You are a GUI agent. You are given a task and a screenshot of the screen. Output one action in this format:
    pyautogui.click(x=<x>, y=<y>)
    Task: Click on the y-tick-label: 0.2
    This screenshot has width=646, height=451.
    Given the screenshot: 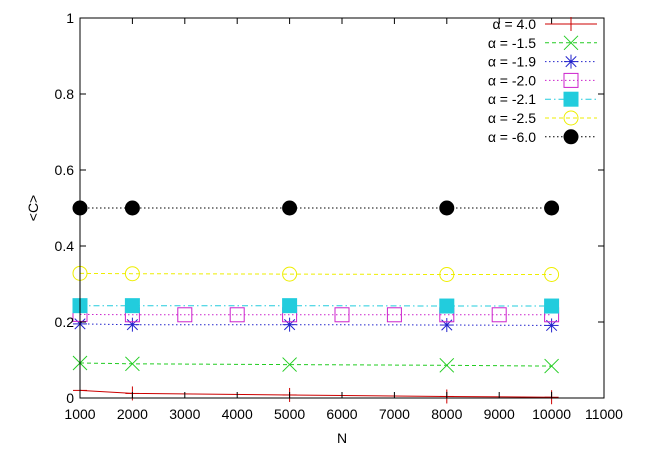 What is the action you would take?
    pyautogui.click(x=65, y=322)
    